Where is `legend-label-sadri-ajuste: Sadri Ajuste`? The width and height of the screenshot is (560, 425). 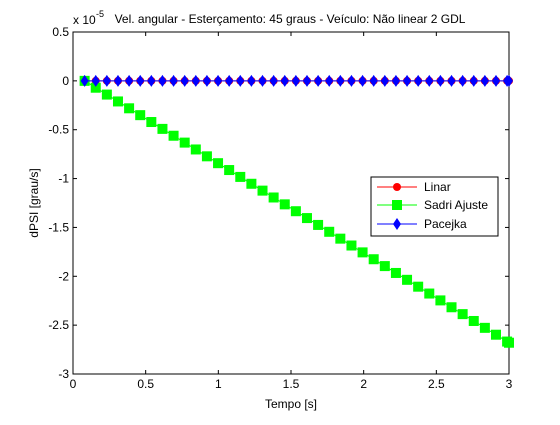 legend-label-sadri-ajuste: Sadri Ajuste is located at coordinates (456, 205).